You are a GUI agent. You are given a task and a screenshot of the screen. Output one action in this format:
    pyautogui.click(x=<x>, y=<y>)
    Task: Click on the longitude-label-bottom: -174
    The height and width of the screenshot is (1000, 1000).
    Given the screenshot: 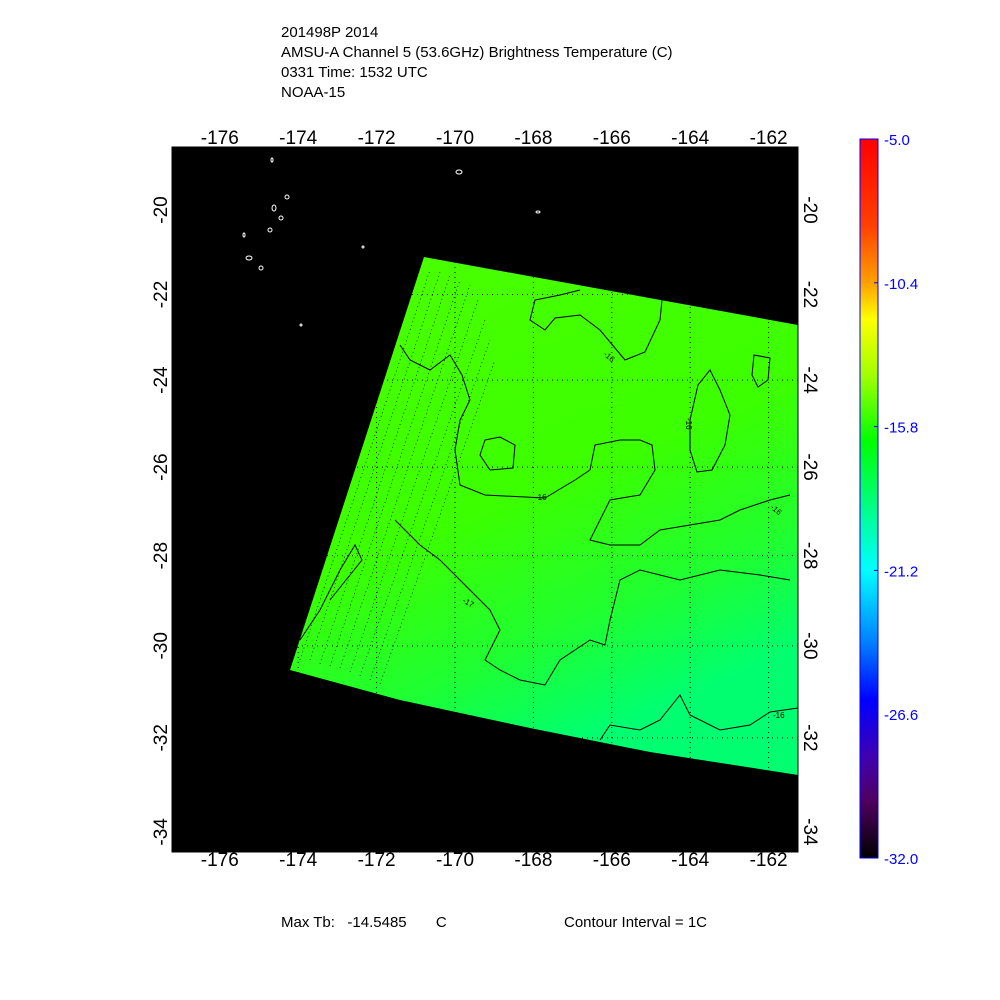 What is the action you would take?
    pyautogui.click(x=298, y=860)
    